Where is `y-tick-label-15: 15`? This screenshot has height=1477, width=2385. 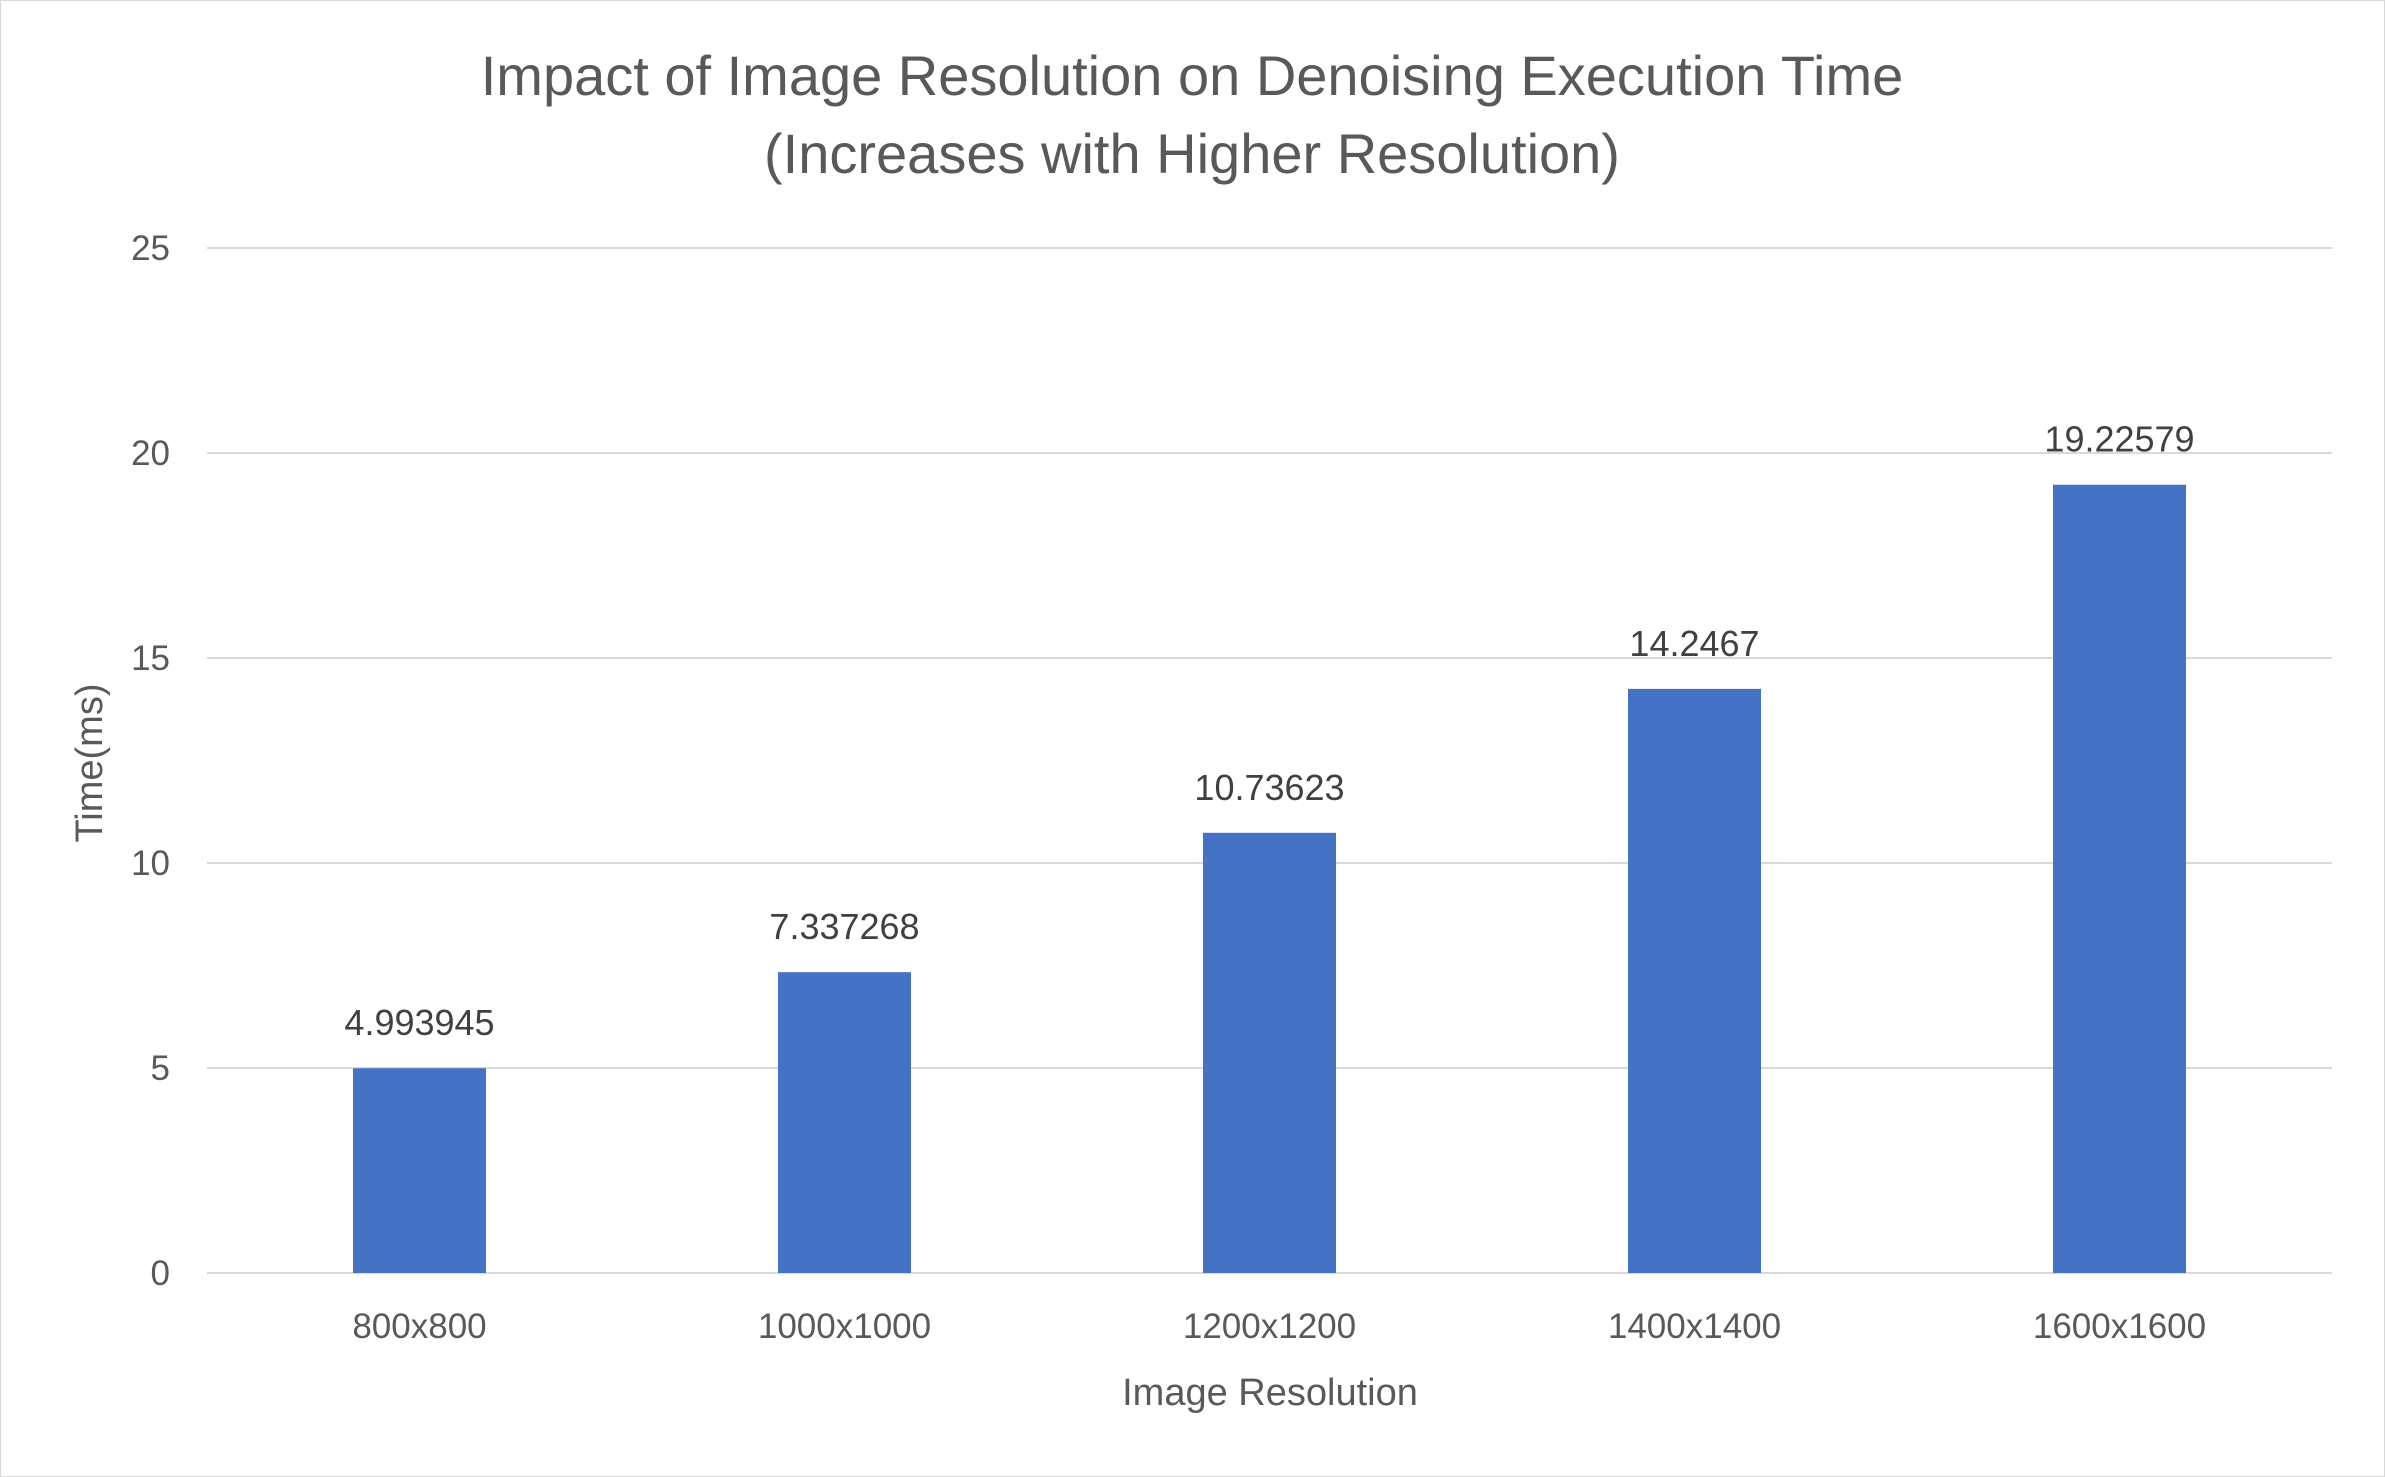
y-tick-label-15: 15 is located at coordinates (150, 658).